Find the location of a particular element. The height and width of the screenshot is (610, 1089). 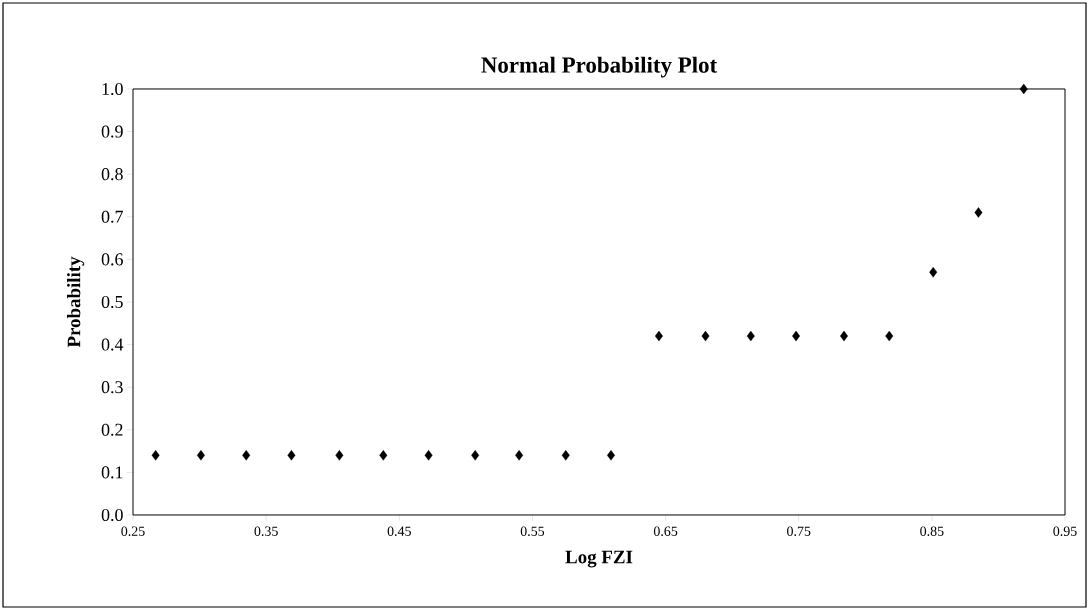

y-tick-label: 0.4 is located at coordinates (112, 344).